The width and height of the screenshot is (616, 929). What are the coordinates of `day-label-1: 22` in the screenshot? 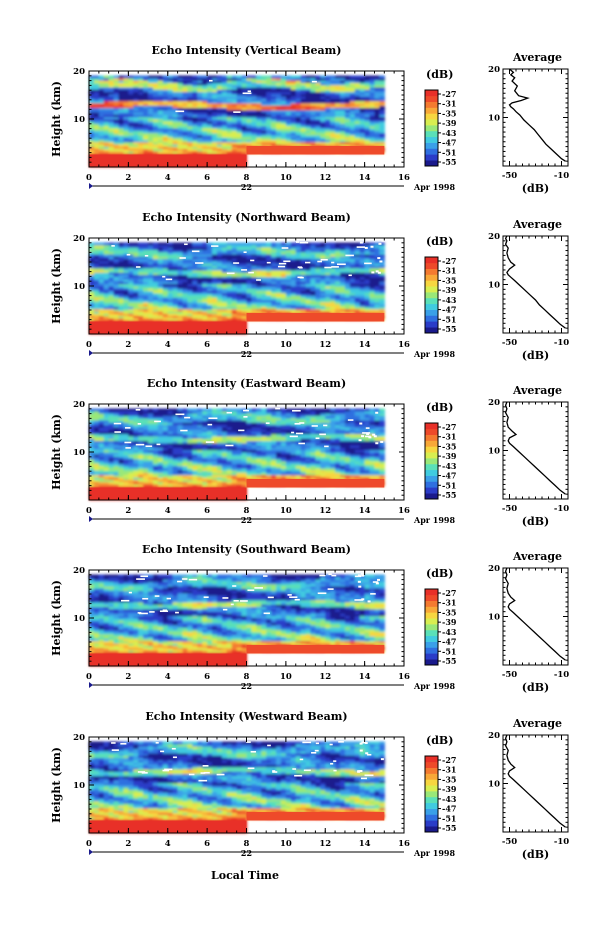 It's located at (246, 354).